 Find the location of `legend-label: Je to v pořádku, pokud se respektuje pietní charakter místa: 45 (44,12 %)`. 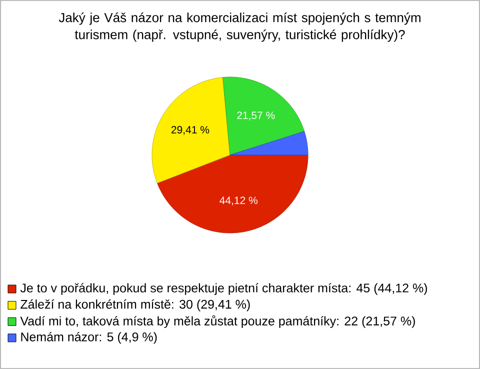

legend-label: Je to v pořádku, pokud se respektuje pietní charakter místa: 45 (44,12 %) is located at coordinates (224, 289).